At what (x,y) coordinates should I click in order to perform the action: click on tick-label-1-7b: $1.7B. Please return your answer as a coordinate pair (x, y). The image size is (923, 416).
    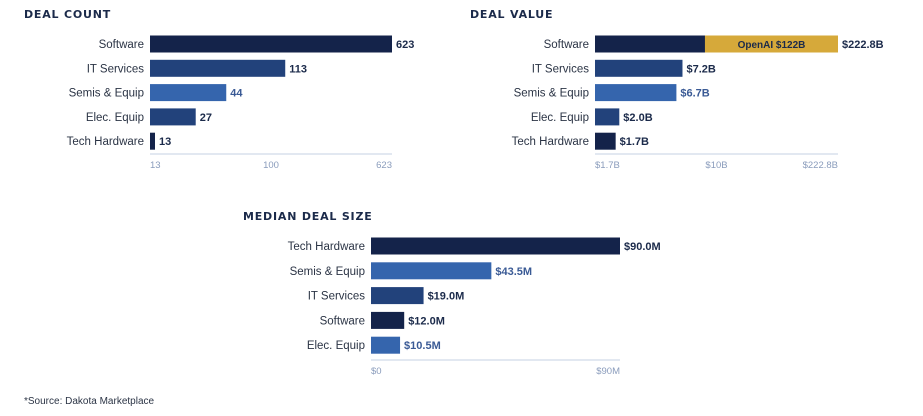
    Looking at the image, I should click on (607, 165).